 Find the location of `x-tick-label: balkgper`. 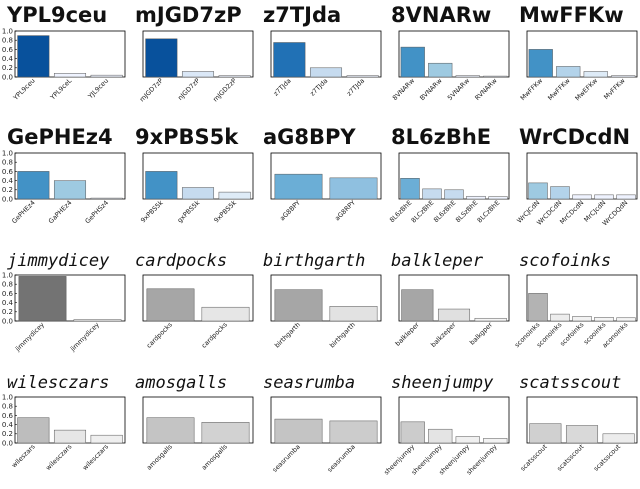

x-tick-label: balkgper is located at coordinates (481, 334).